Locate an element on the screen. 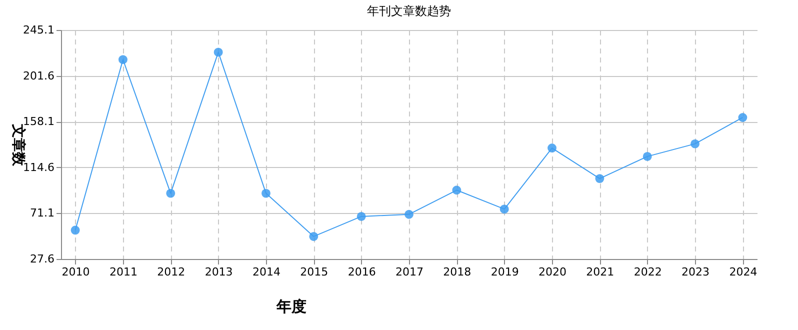  x-tick-label: 2010 is located at coordinates (76, 272).